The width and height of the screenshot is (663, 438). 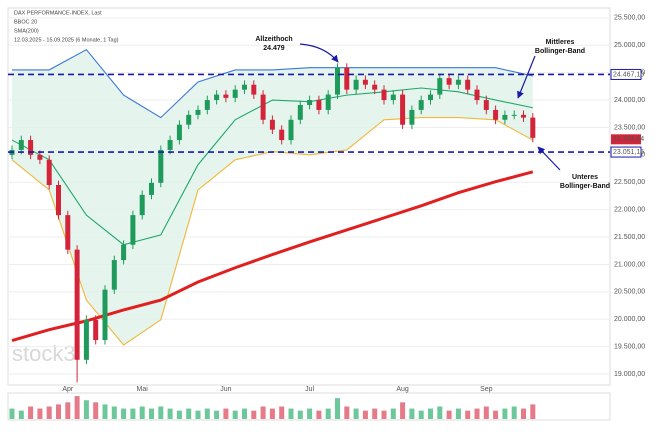 I want to click on y-tick-label: 21.000,00, so click(x=629, y=264).